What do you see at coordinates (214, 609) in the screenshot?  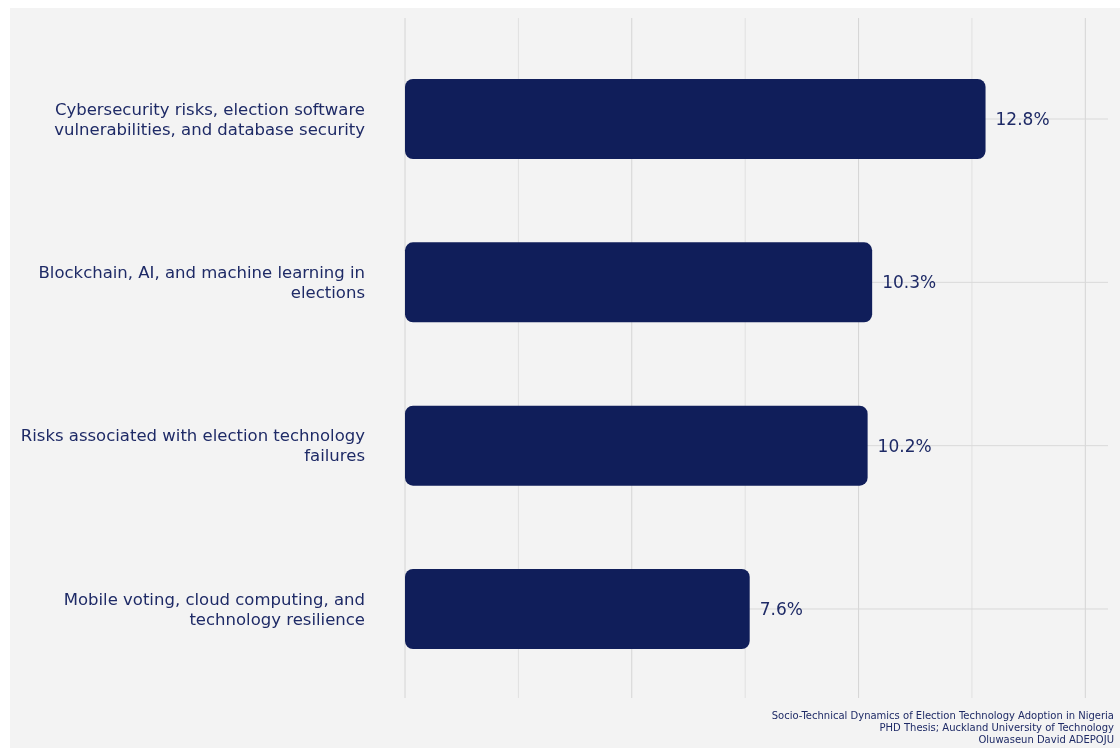 I see `y-tick-label: Mobile voting, cloud computing, and technology resilience` at bounding box center [214, 609].